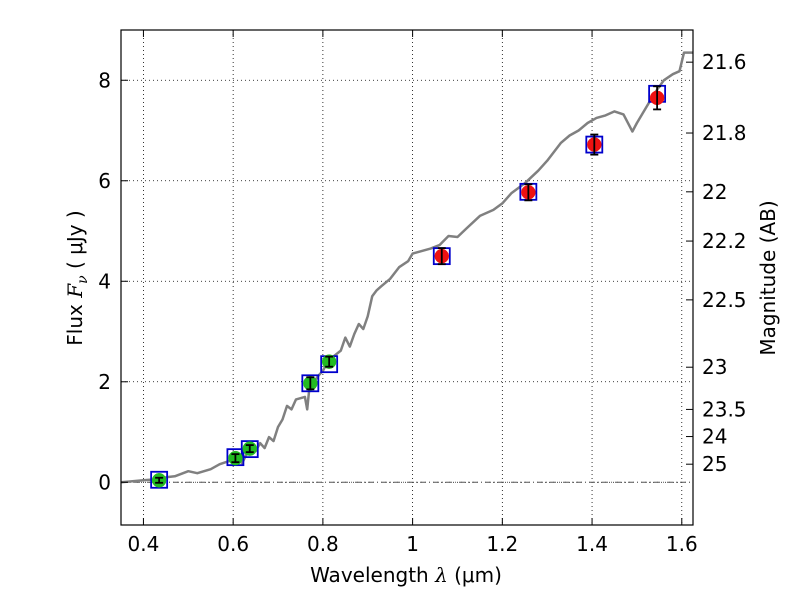 The width and height of the screenshot is (800, 600). What do you see at coordinates (724, 62) in the screenshot?
I see `y2-tick-label: 21.6` at bounding box center [724, 62].